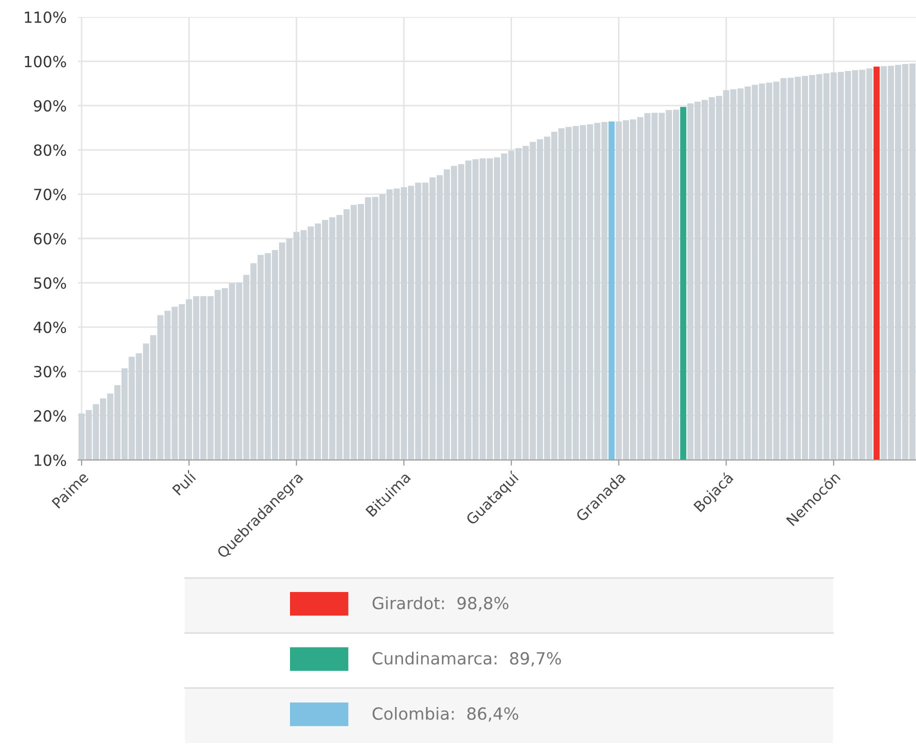 Image resolution: width=916 pixels, height=746 pixels. I want to click on legend-label: Colombia: 86,4%, so click(445, 714).